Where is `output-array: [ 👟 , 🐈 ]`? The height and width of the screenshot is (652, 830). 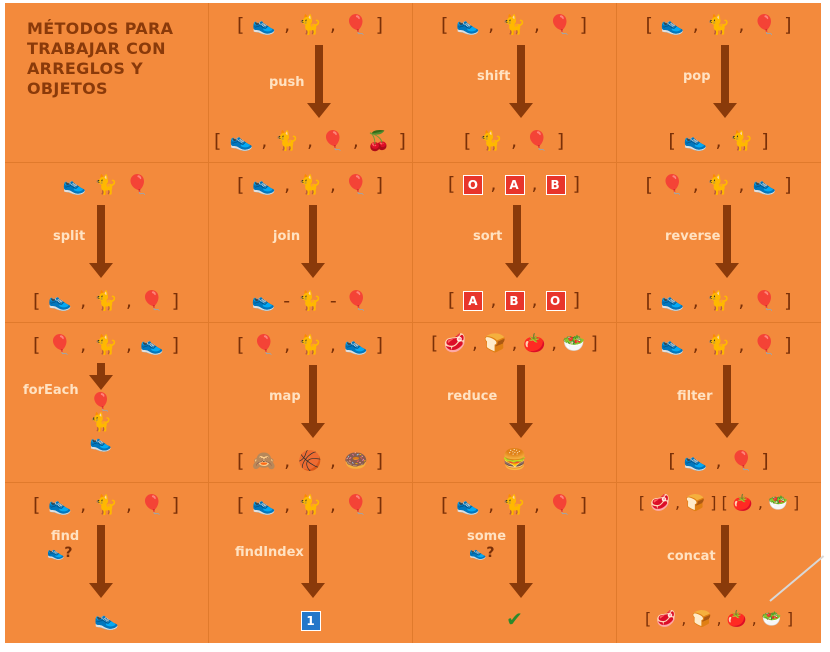
output-array: [ 👟 , 🐈 ] is located at coordinates (719, 141).